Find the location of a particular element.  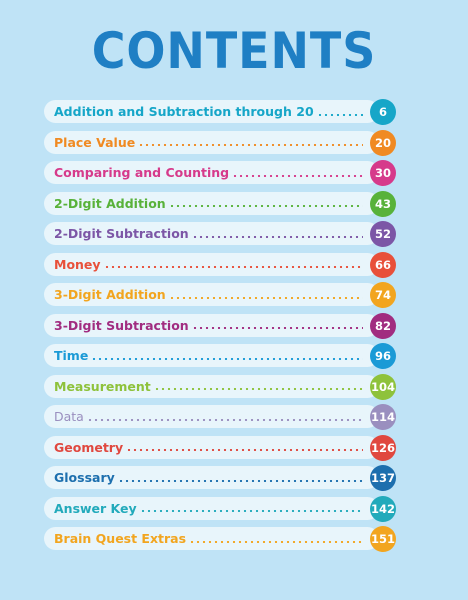

toc-entry: Measurement 104 is located at coordinates (220, 386).